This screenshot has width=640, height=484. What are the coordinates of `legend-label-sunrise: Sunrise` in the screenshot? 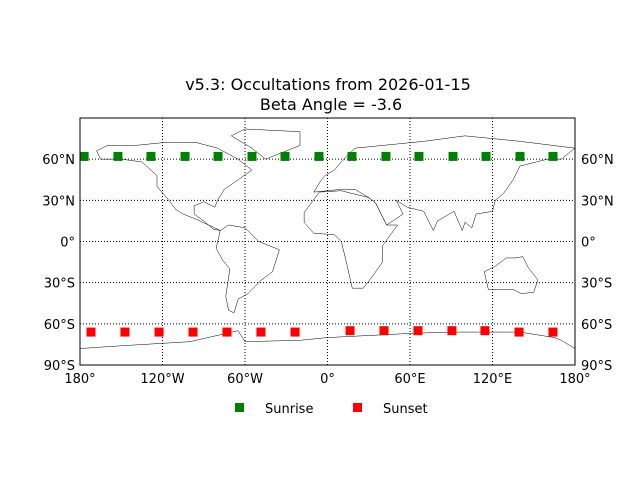 It's located at (289, 409).